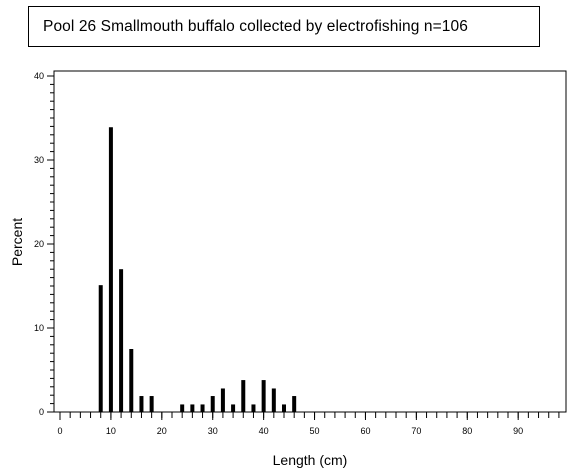  I want to click on x-tick-label: 80, so click(467, 431).